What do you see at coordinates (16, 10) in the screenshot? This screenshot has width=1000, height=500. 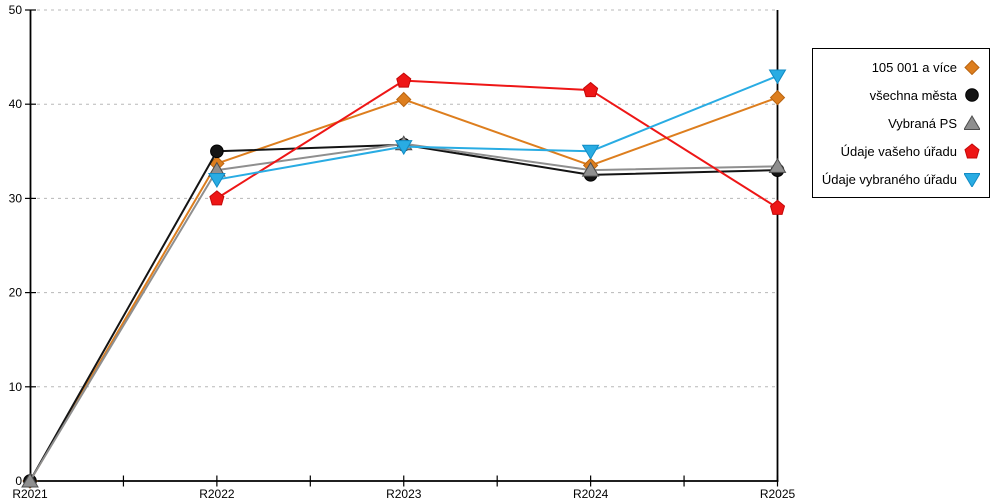 I see `y-tick-label-50: 50` at bounding box center [16, 10].